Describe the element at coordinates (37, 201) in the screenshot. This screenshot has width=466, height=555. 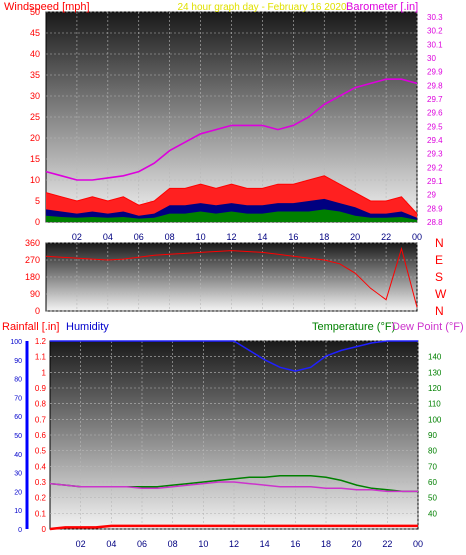
I see `windspeed-tick-label: 5` at that location.